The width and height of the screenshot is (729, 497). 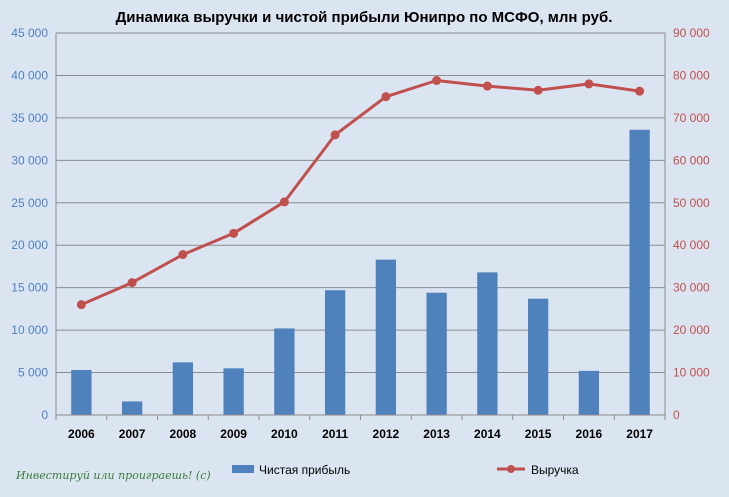 What do you see at coordinates (676, 415) in the screenshot?
I see `right-axis-tick-label: 0` at bounding box center [676, 415].